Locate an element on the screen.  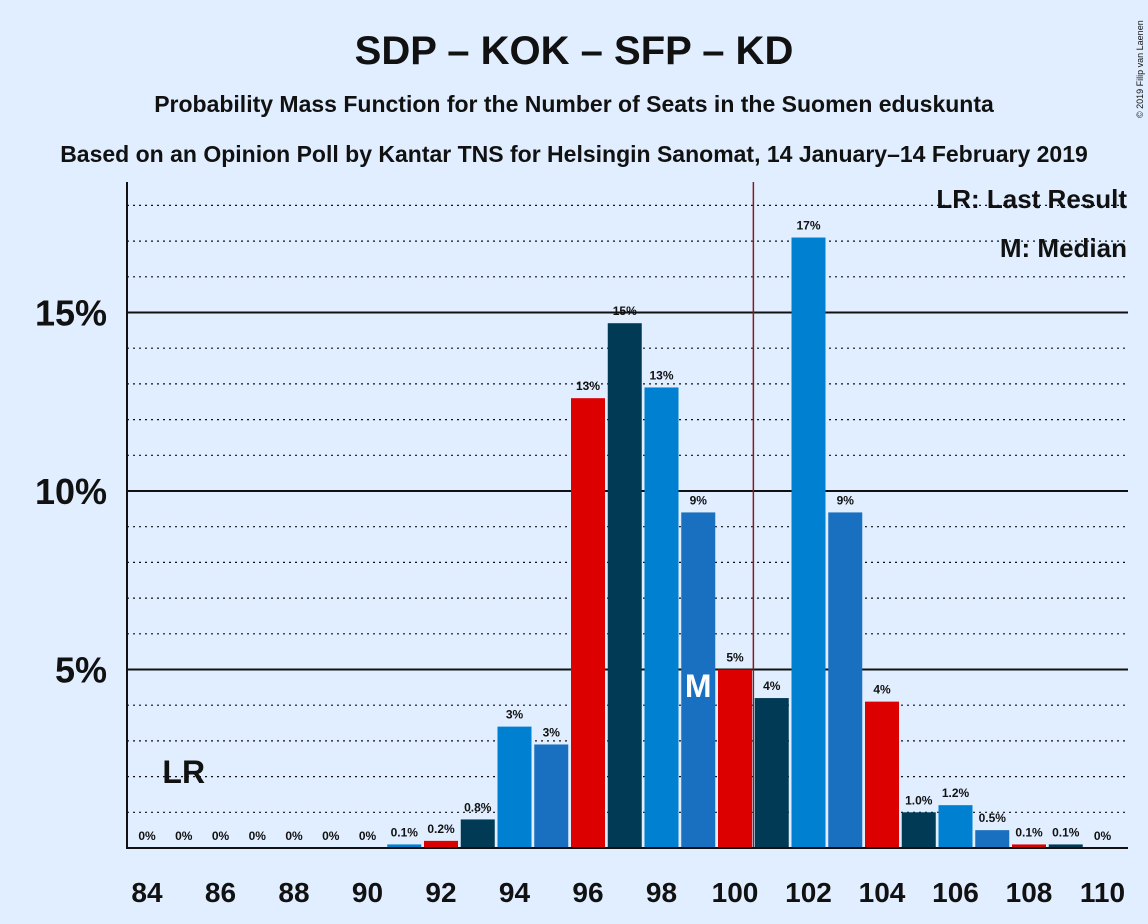
x-tick-label-96: 96 is located at coordinates (587, 892).